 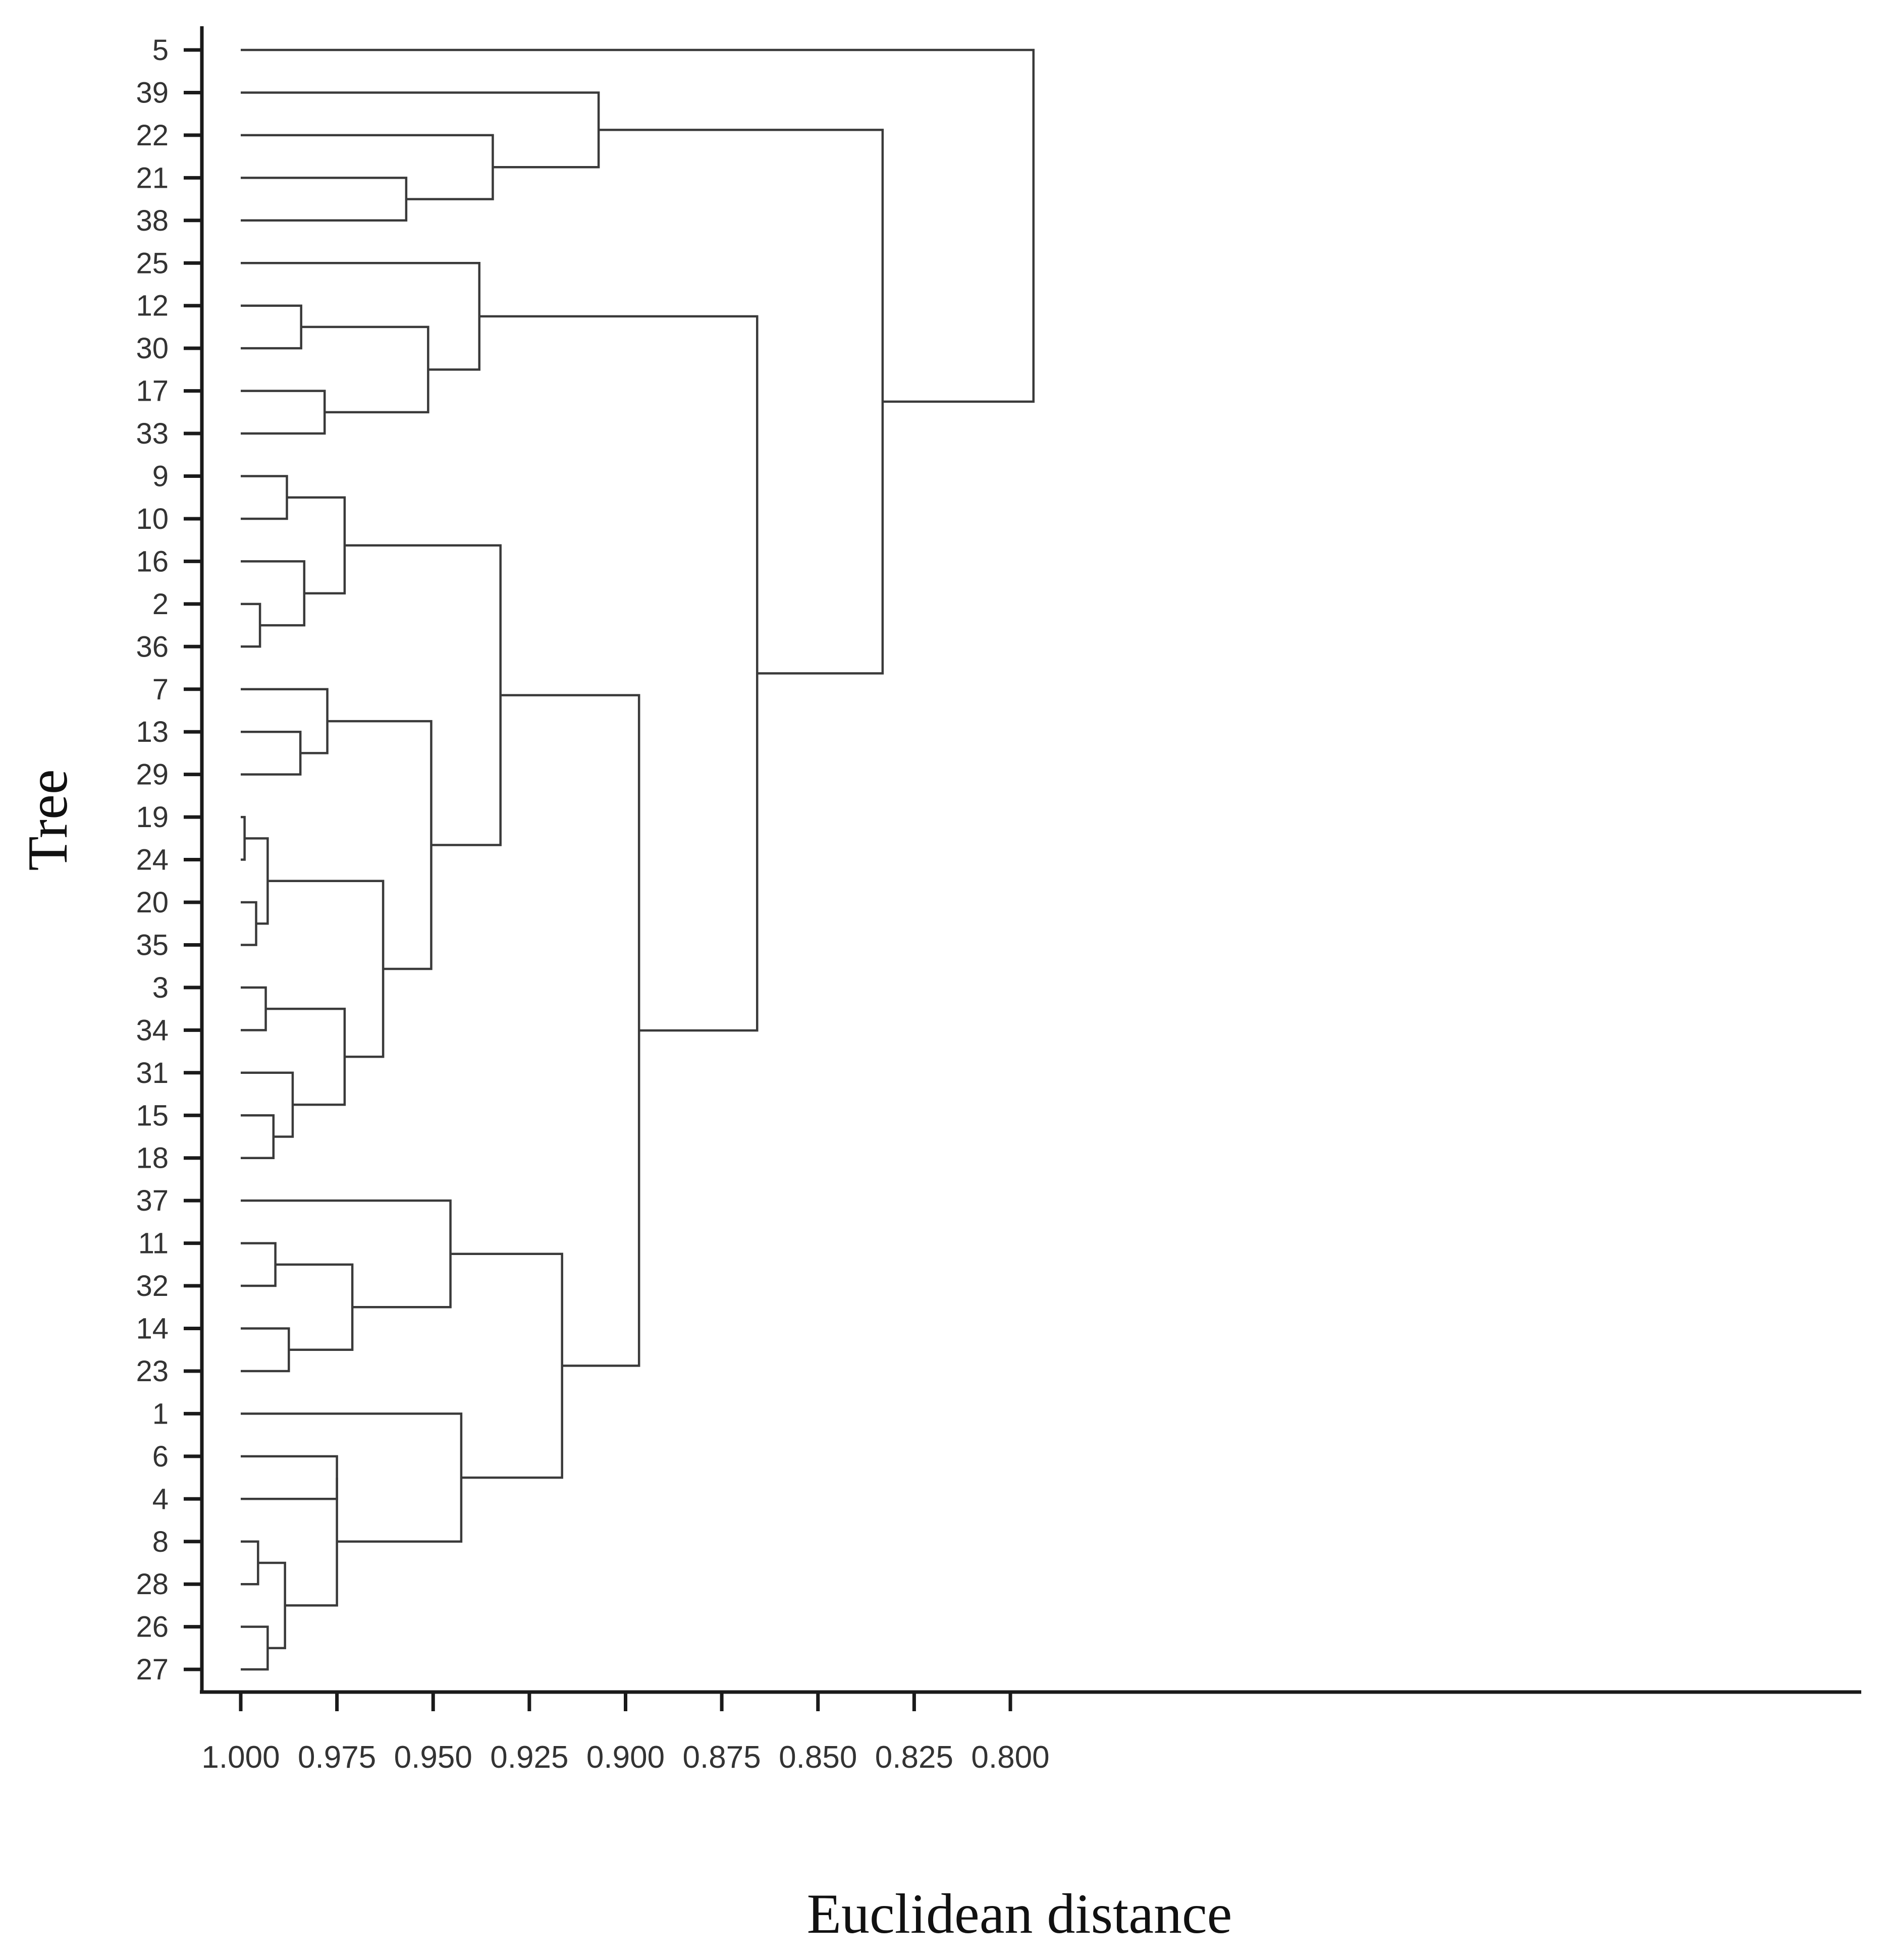 I want to click on leaf-label-1: 1, so click(x=161, y=1413).